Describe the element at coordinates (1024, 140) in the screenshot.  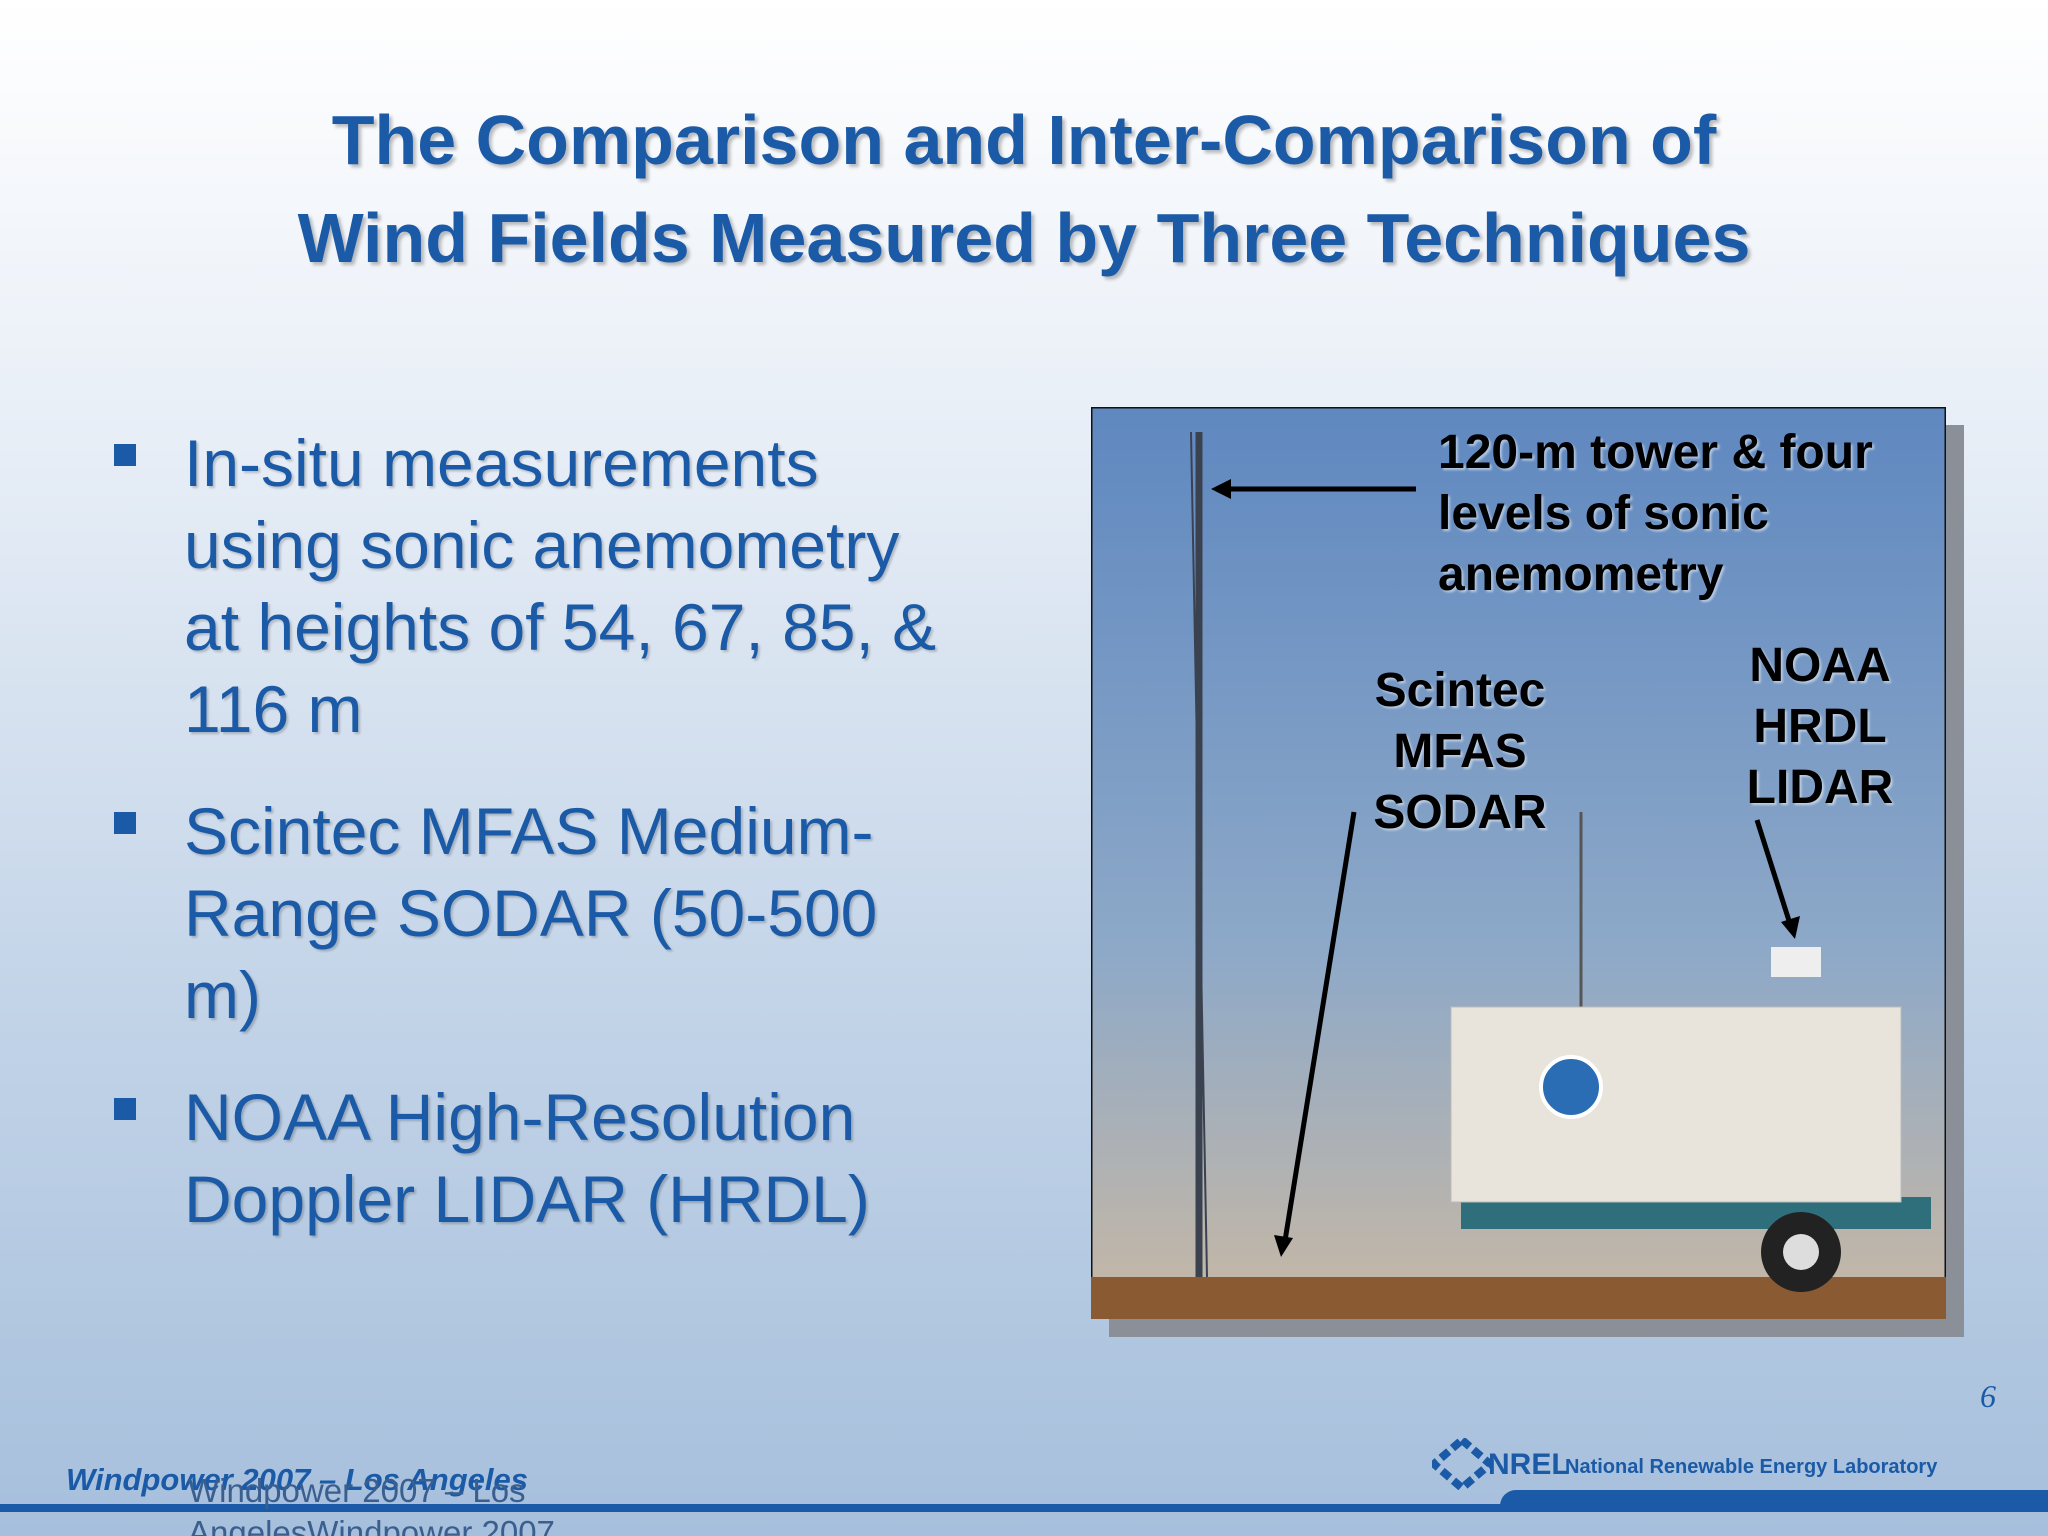
I see `title-line: The Comparison and Inter-Comparison of` at that location.